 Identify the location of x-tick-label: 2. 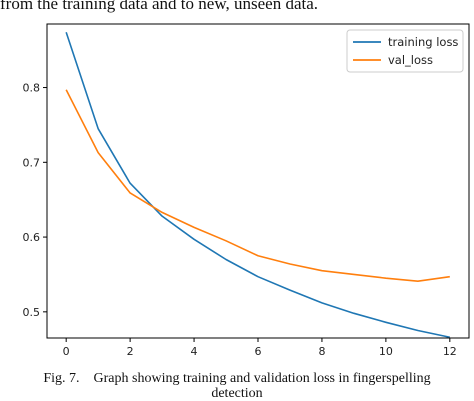
(130, 351).